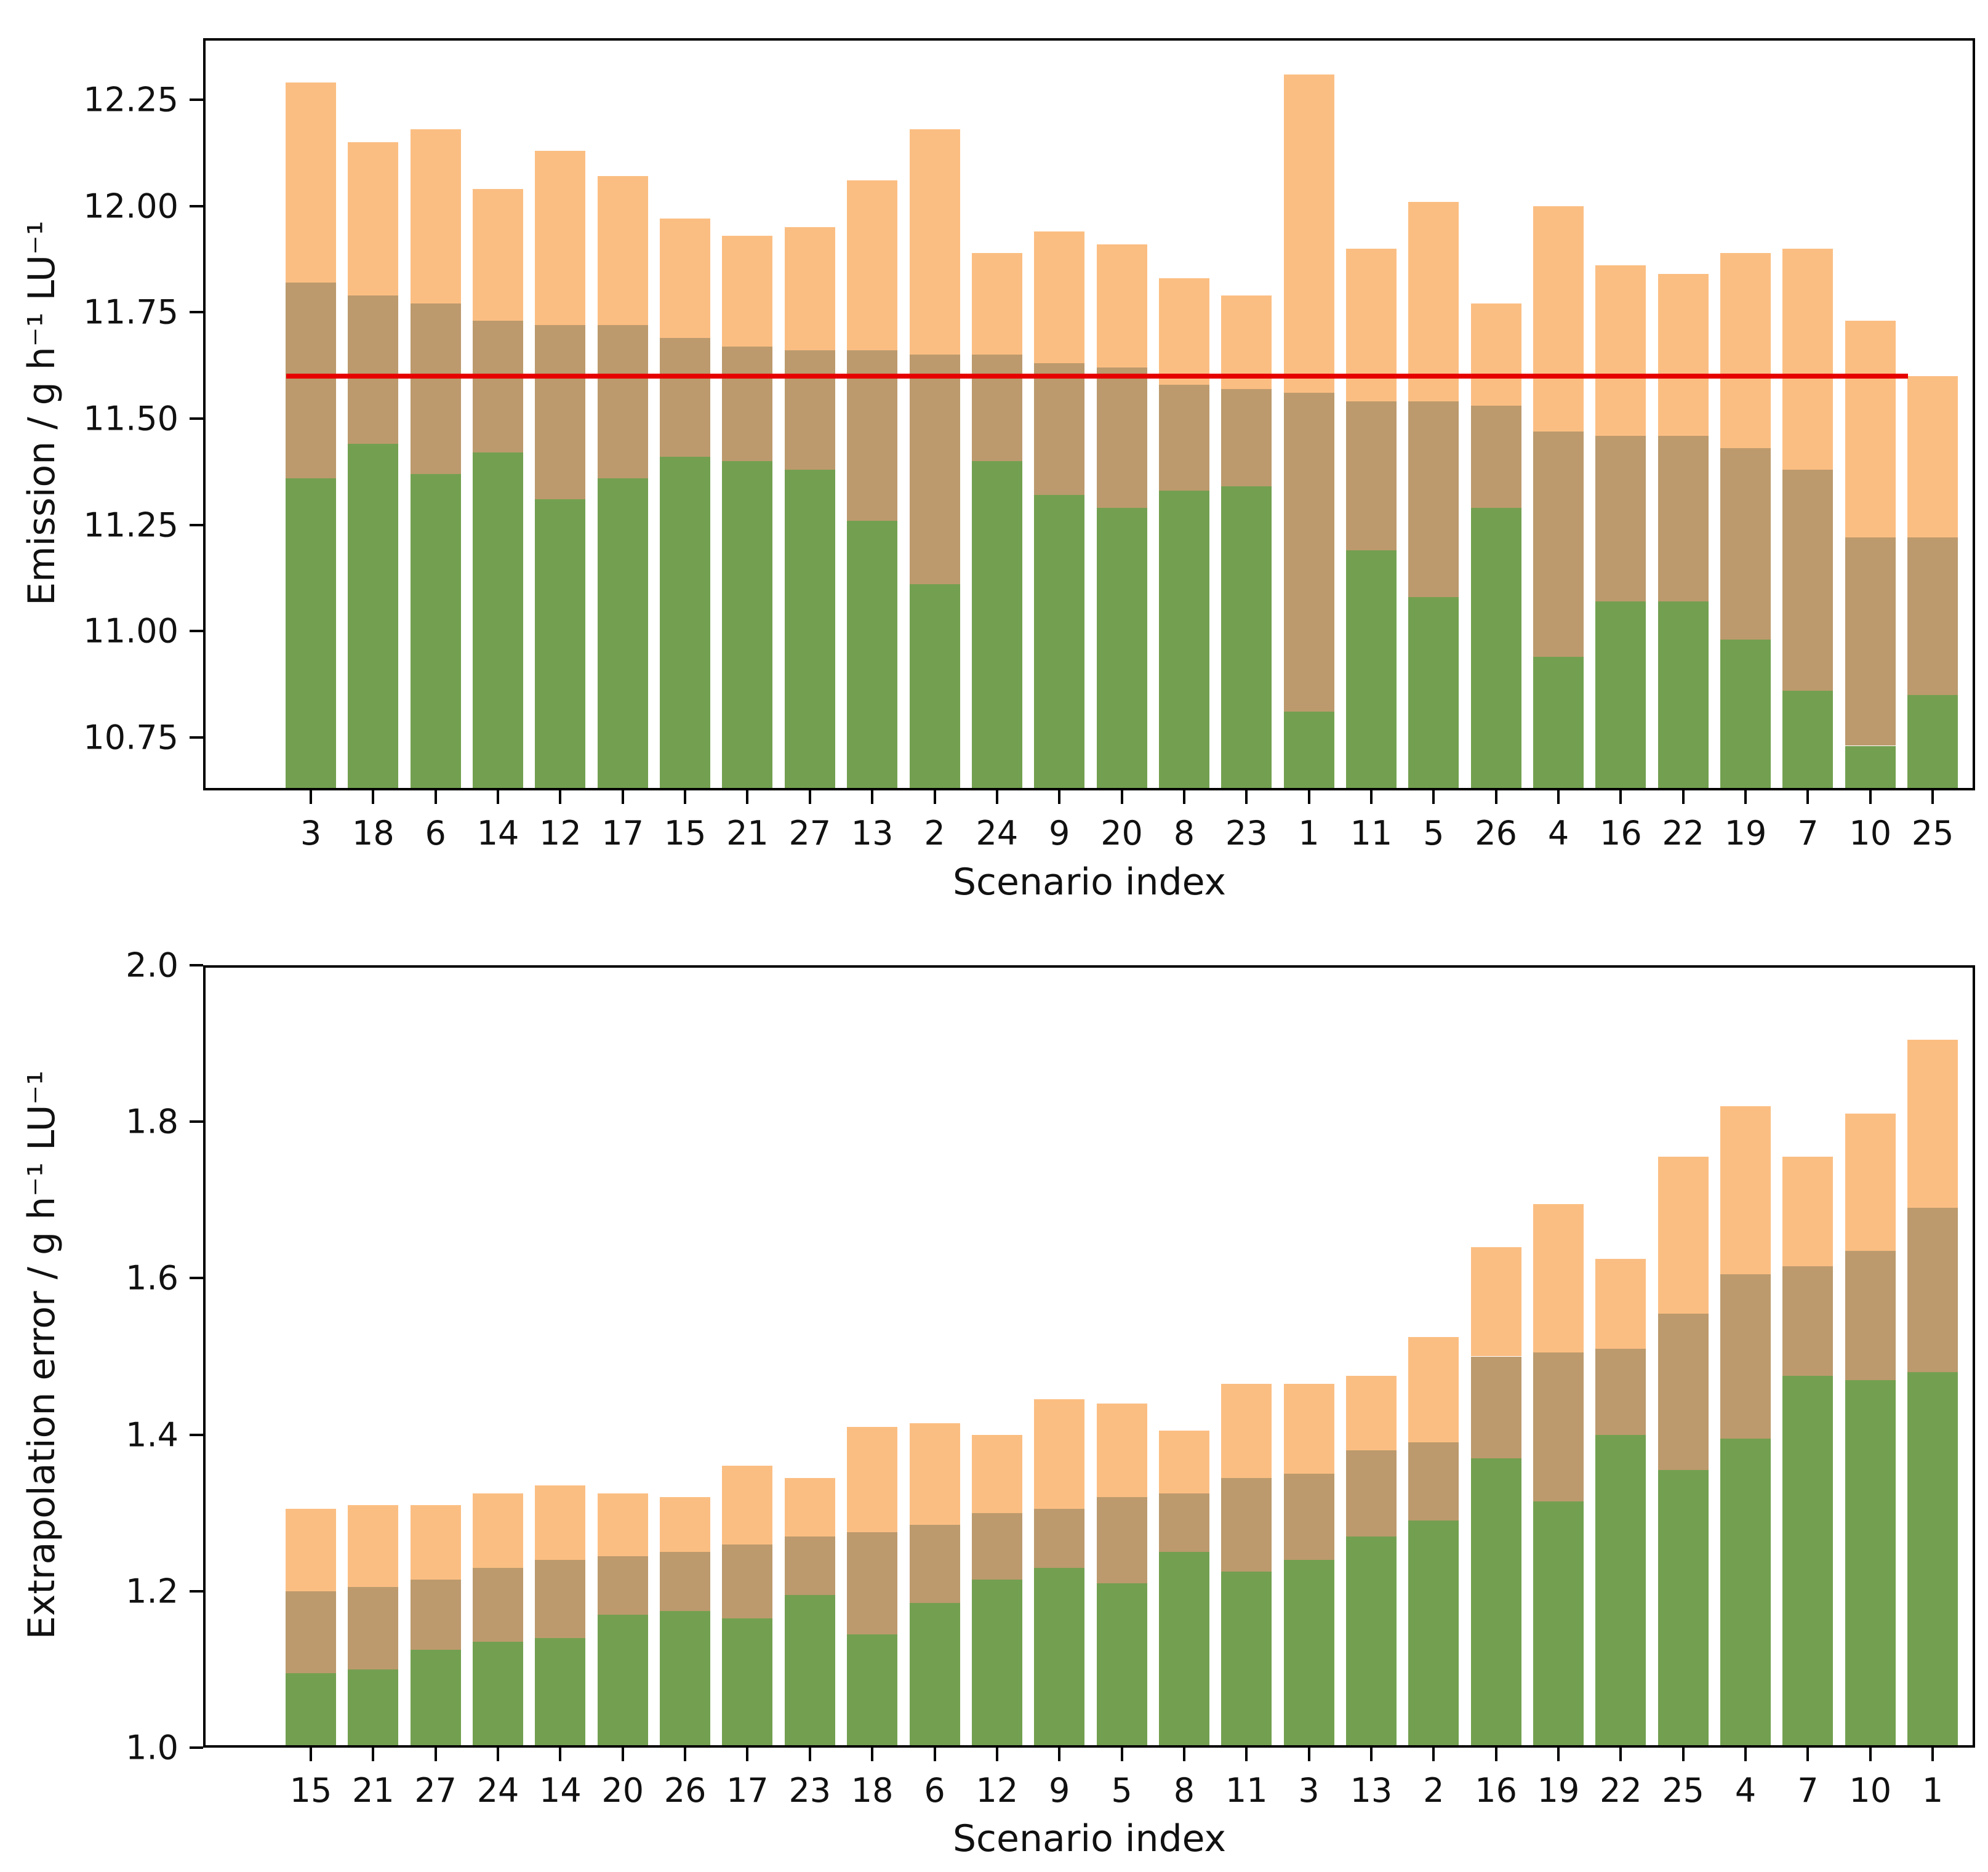 This screenshot has height=1872, width=1988. I want to click on y-tick-label: 1.2, so click(152, 1591).